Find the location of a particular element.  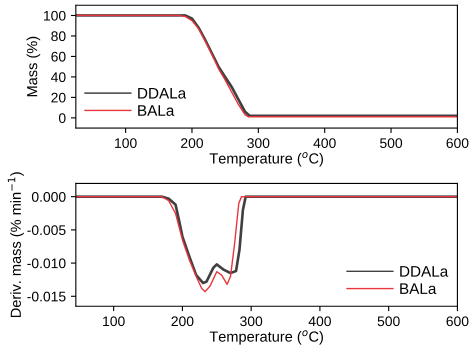

y-tick-label: -0.015 is located at coordinates (46, 297).